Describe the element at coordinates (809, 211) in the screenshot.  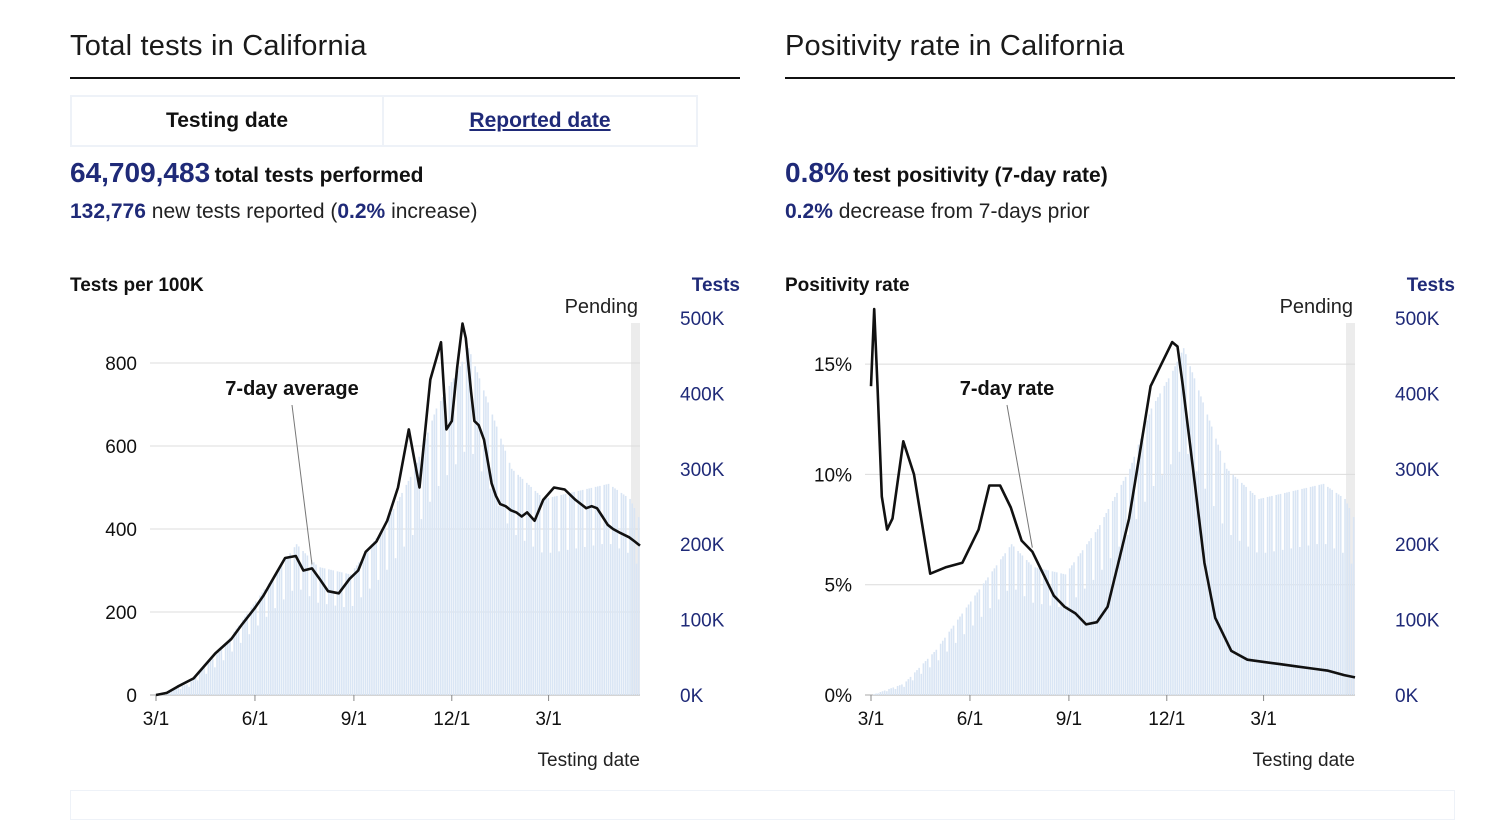
I see `positivity-change-value: 0.2%` at that location.